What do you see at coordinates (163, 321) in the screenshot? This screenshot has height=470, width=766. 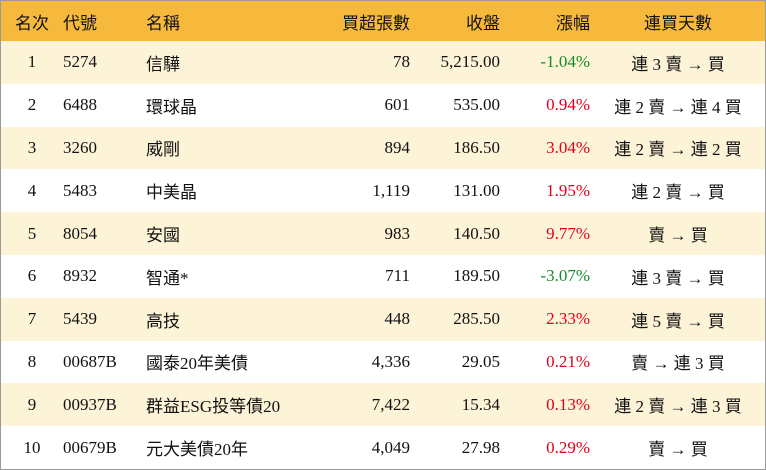 I see `name-cell: 高技` at bounding box center [163, 321].